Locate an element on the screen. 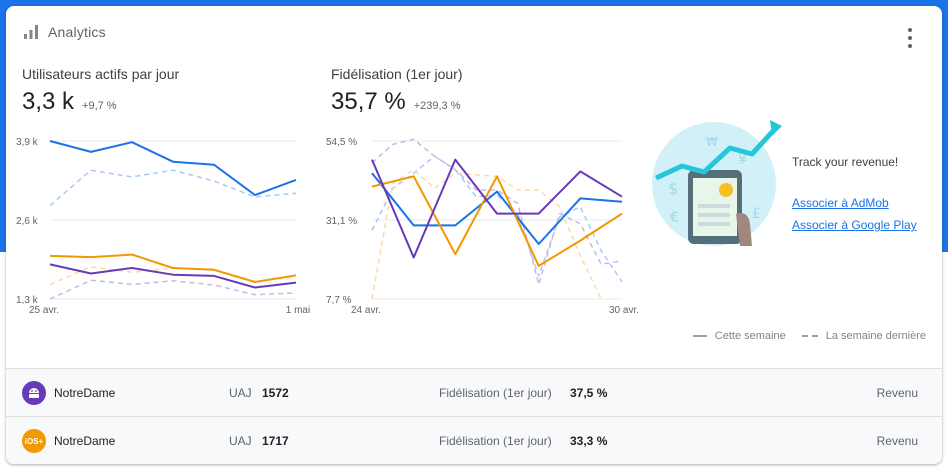 This screenshot has height=470, width=948. x-tick-label: 24 avr. is located at coordinates (366, 310).